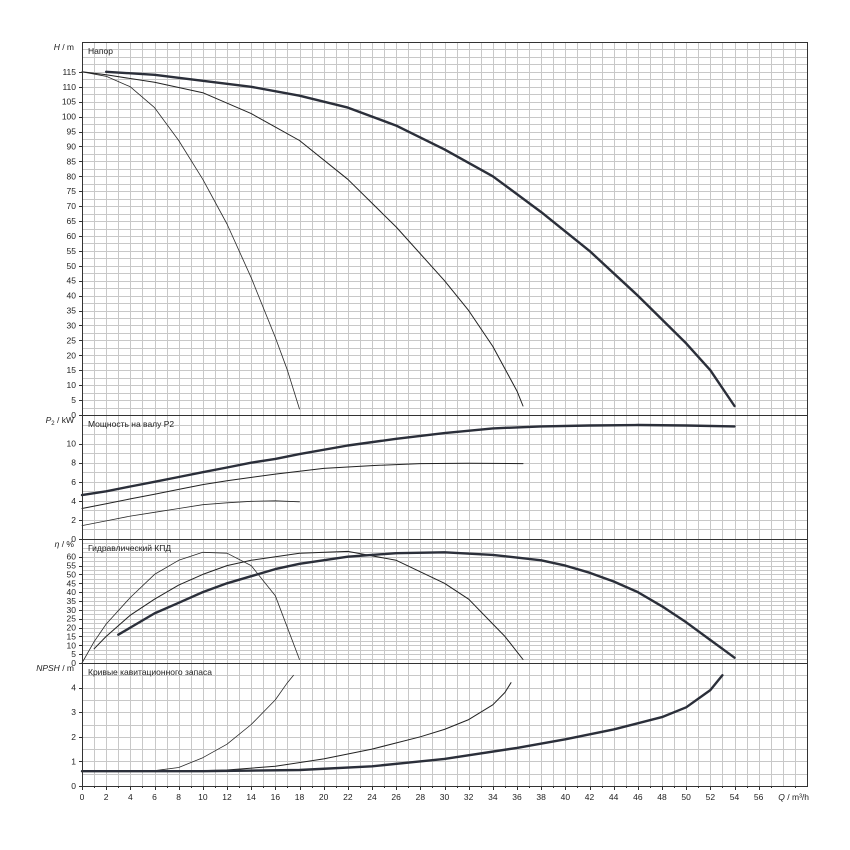 Image resolution: width=850 pixels, height=850 pixels. Describe the element at coordinates (797, 797) in the screenshot. I see `x-axis-unit: / m³/h` at that location.